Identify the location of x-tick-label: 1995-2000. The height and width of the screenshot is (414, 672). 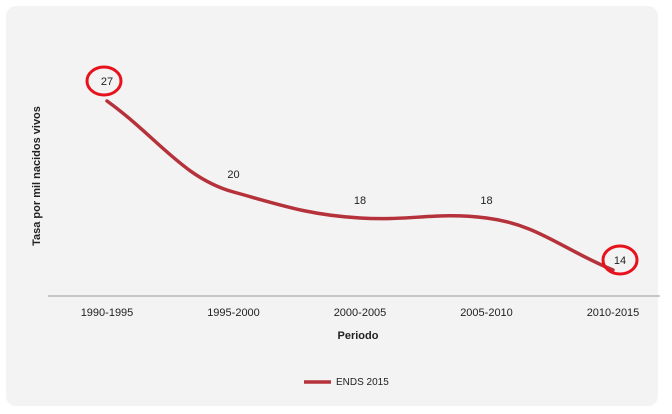
(233, 313).